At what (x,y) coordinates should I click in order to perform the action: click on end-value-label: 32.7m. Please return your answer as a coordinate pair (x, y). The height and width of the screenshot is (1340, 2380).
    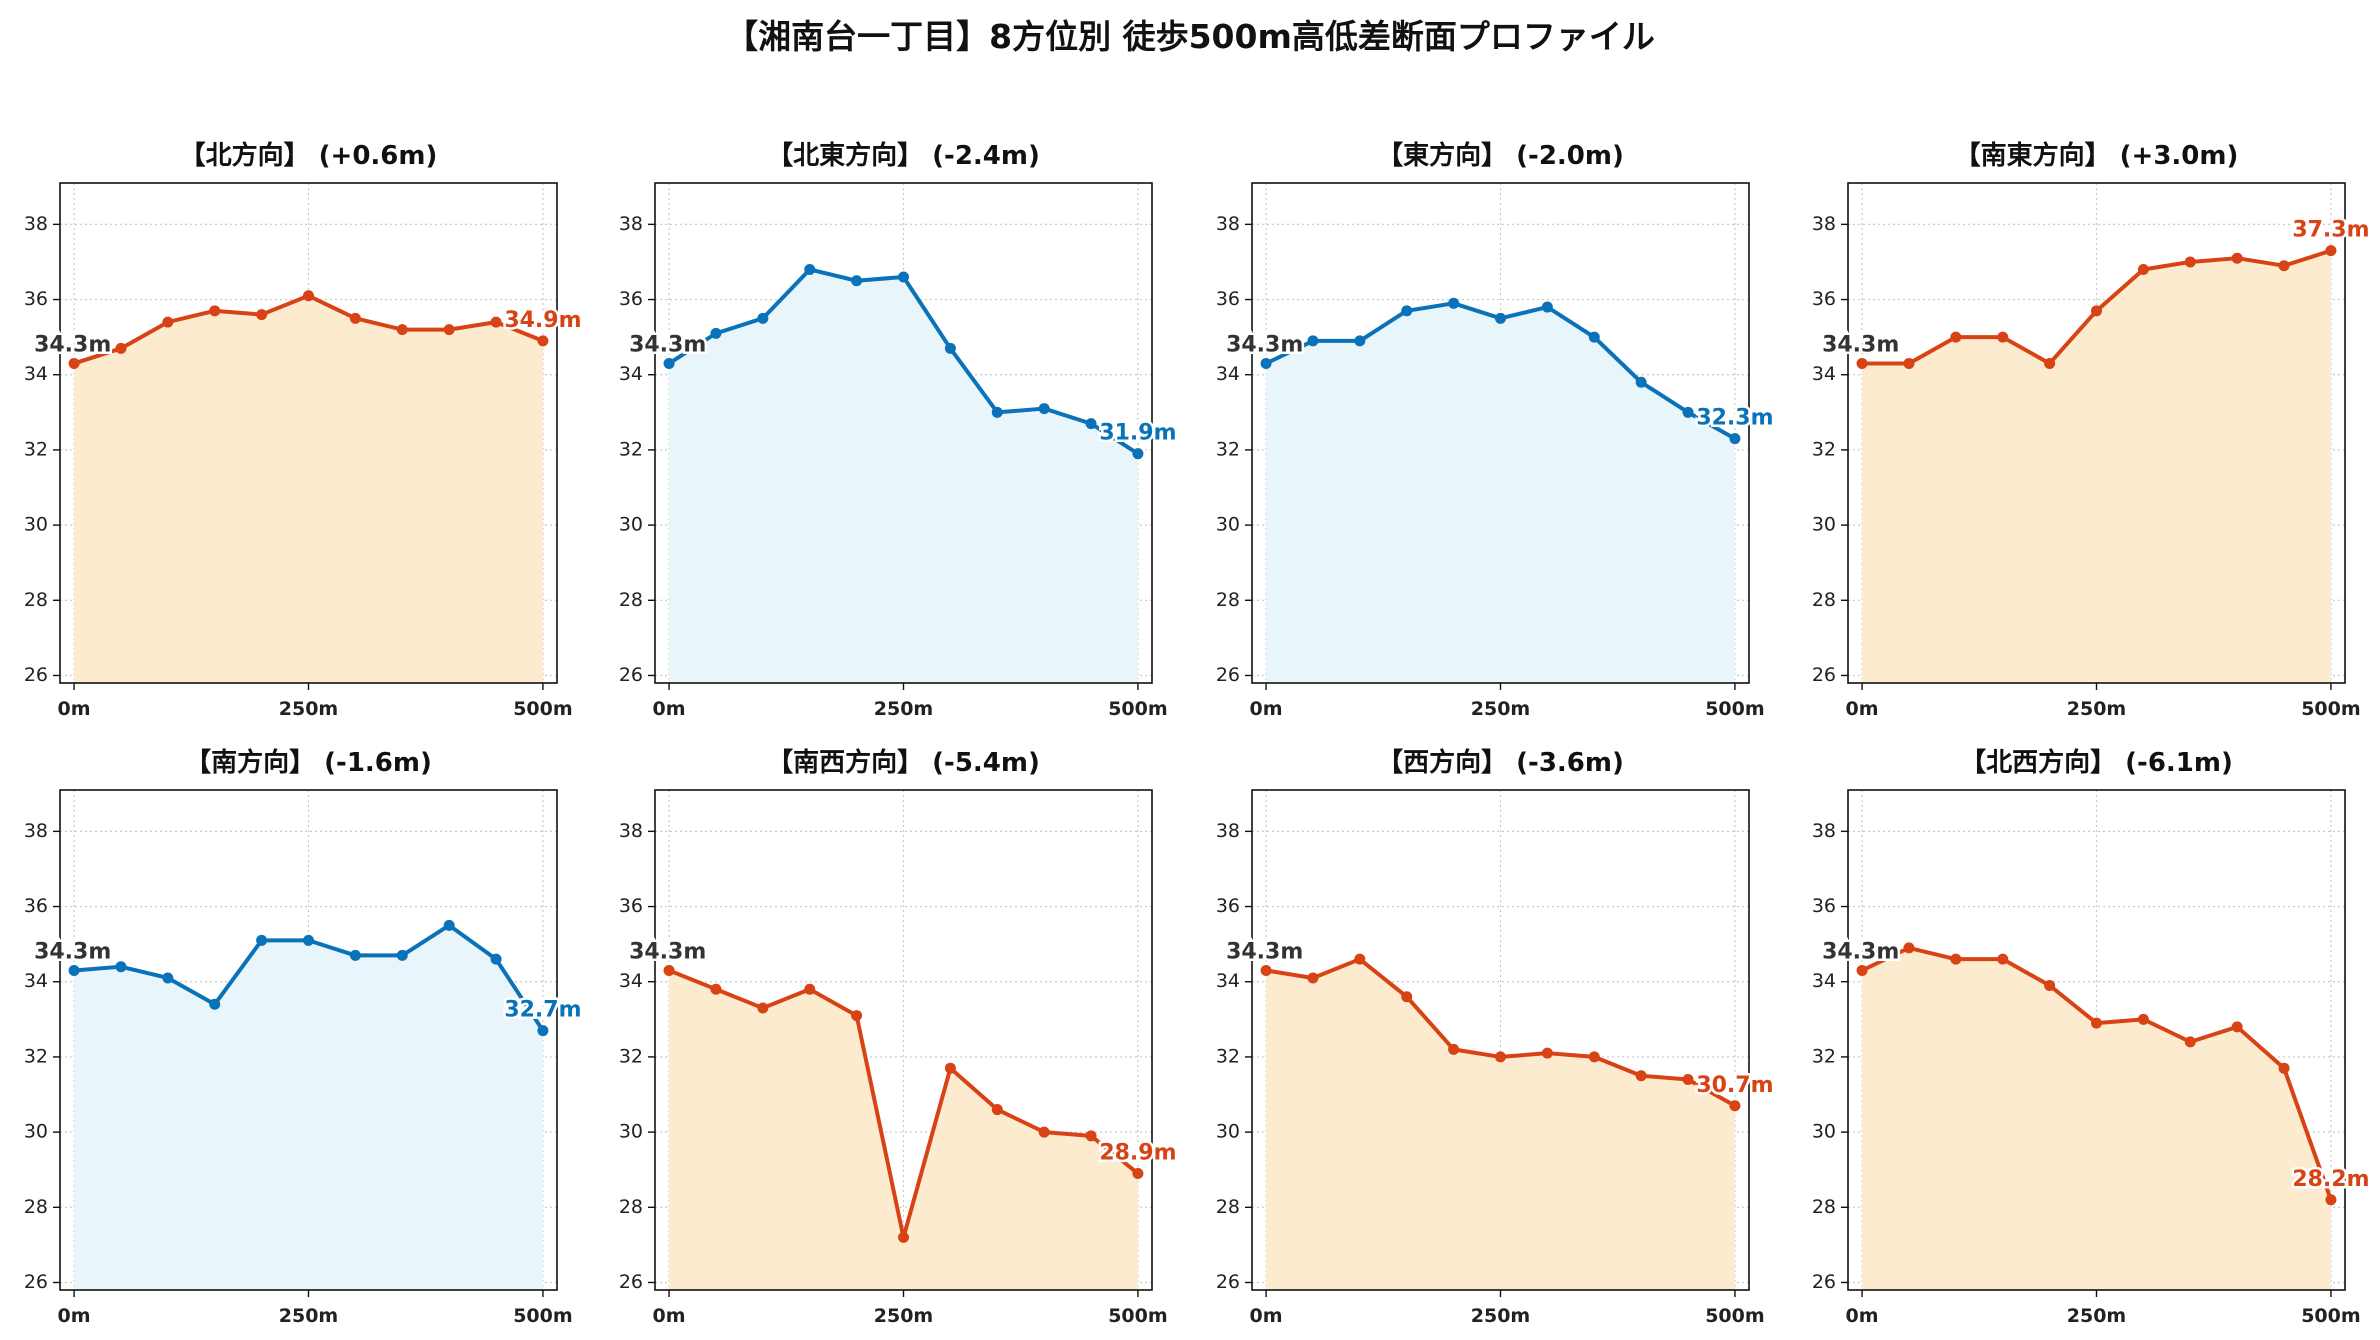
    Looking at the image, I should click on (542, 1010).